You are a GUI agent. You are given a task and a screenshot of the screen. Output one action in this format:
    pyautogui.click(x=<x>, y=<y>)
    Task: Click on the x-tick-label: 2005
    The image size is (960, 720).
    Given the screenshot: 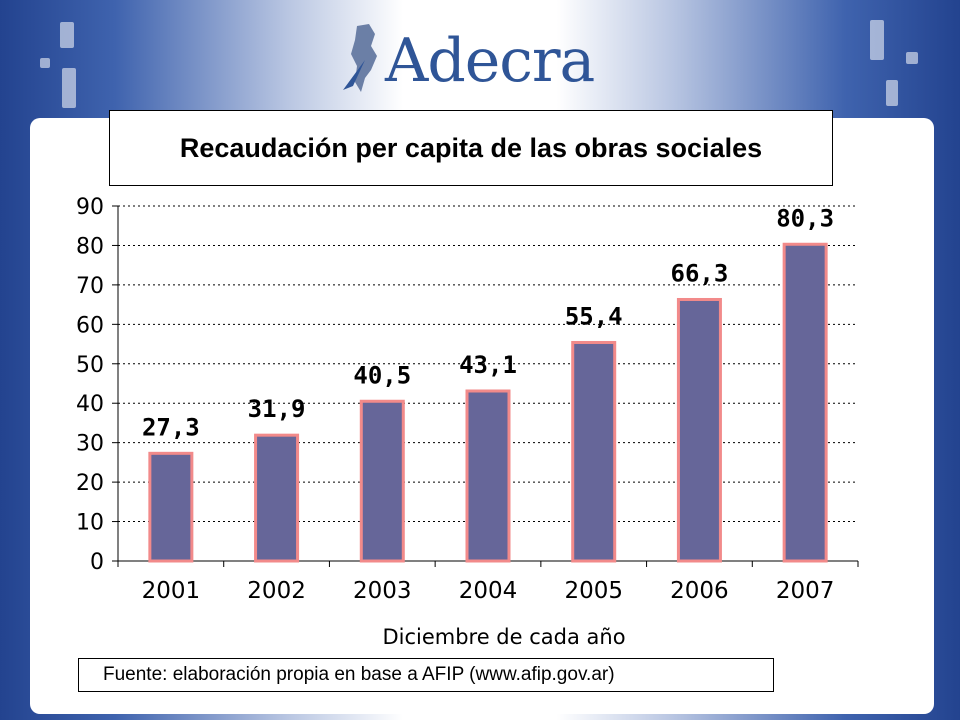 What is the action you would take?
    pyautogui.click(x=593, y=591)
    